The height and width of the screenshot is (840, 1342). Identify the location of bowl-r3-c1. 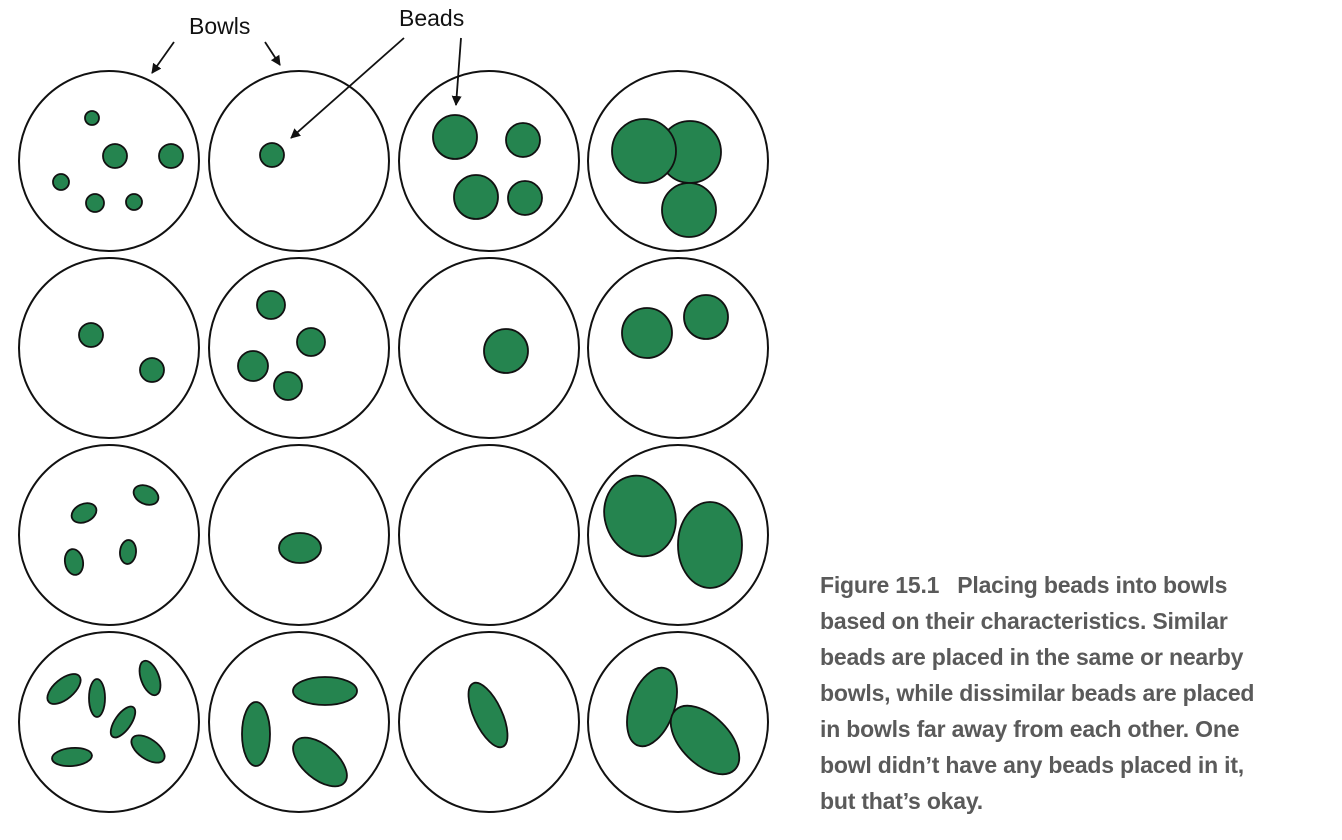
(109, 535).